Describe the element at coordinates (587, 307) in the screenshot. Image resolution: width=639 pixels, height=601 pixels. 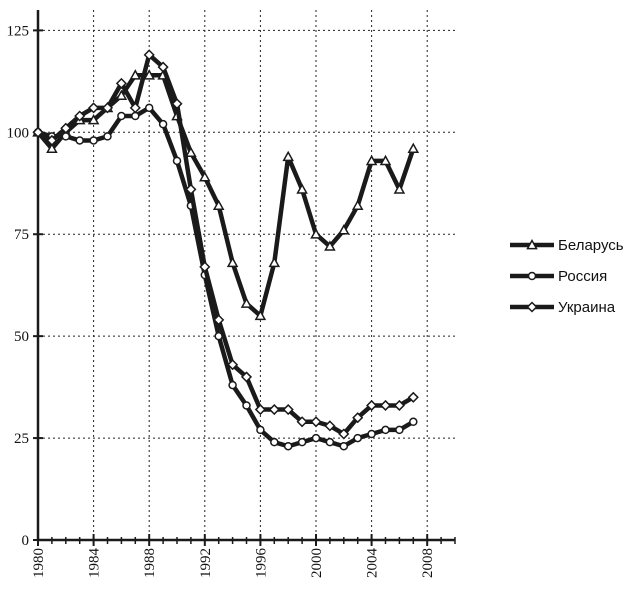
I see `legend-label: Украина` at that location.